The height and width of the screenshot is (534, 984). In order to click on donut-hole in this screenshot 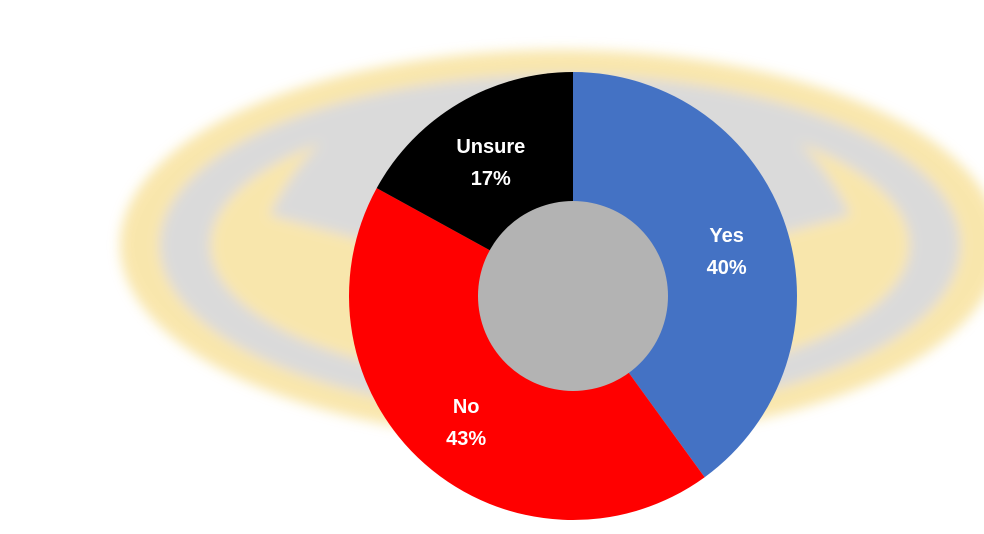, I will do `click(573, 296)`.